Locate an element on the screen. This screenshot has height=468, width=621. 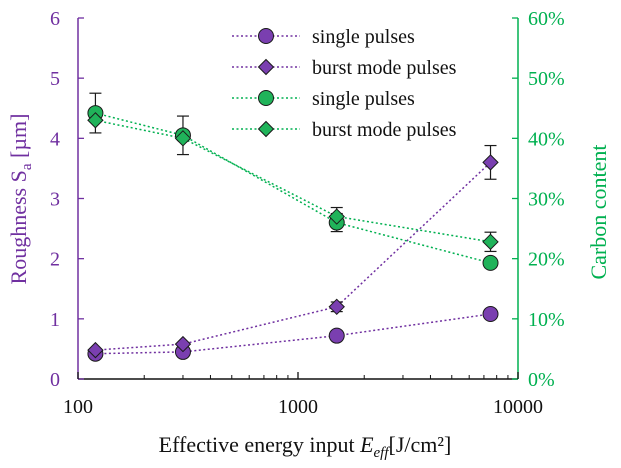
left-y-tick-label: 4 is located at coordinates (55, 139).